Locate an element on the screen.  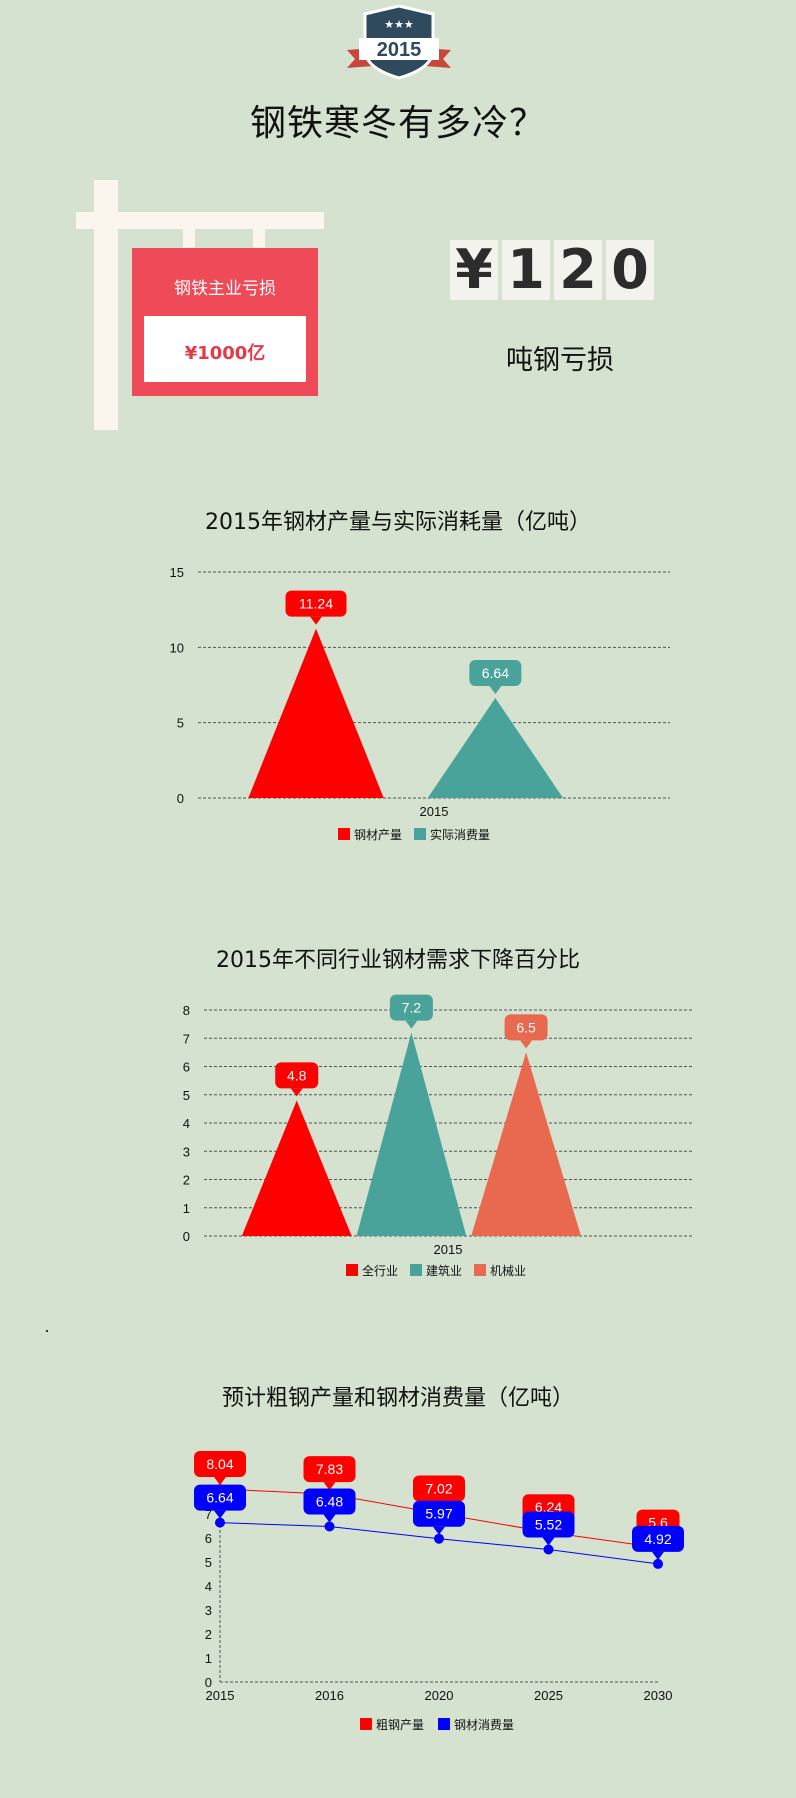
sign-hanger-right is located at coordinates (259, 239).